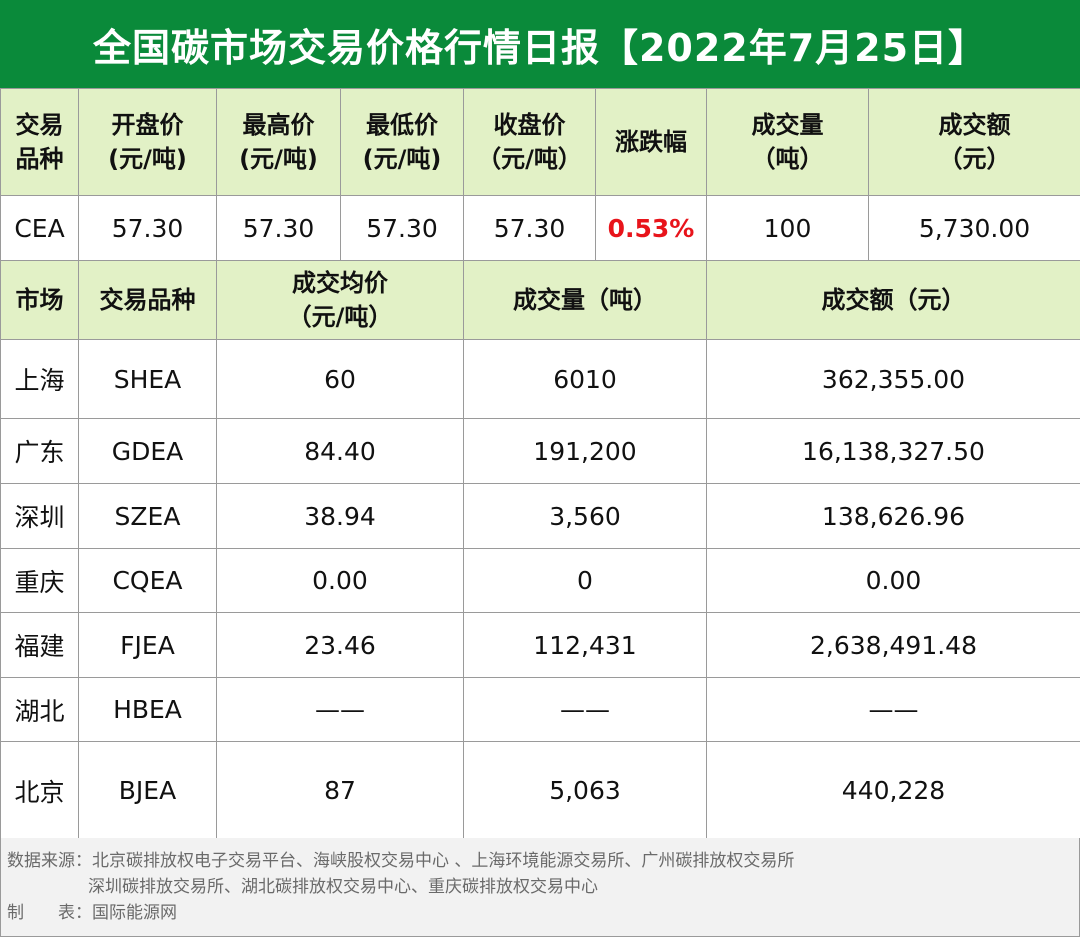  I want to click on maker-line: 制 表：国际能源网, so click(92, 913).